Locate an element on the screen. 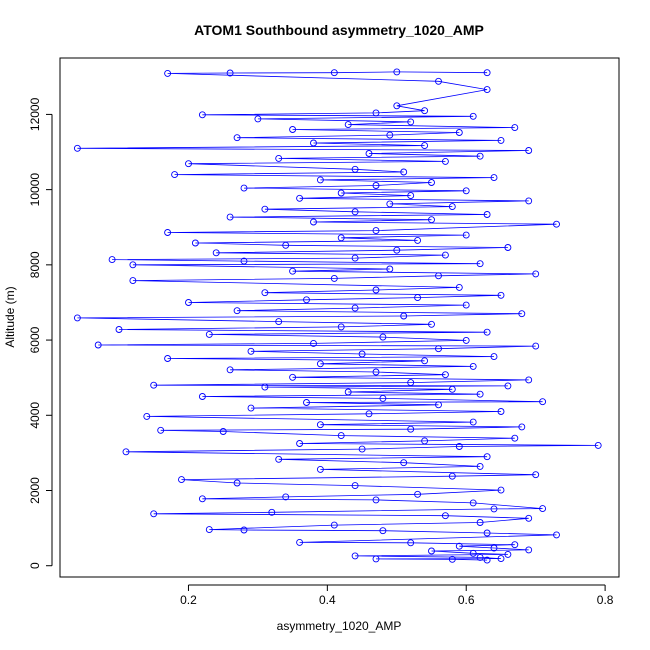 This screenshot has height=650, width=650. y-tick-label: 0 is located at coordinates (35, 565).